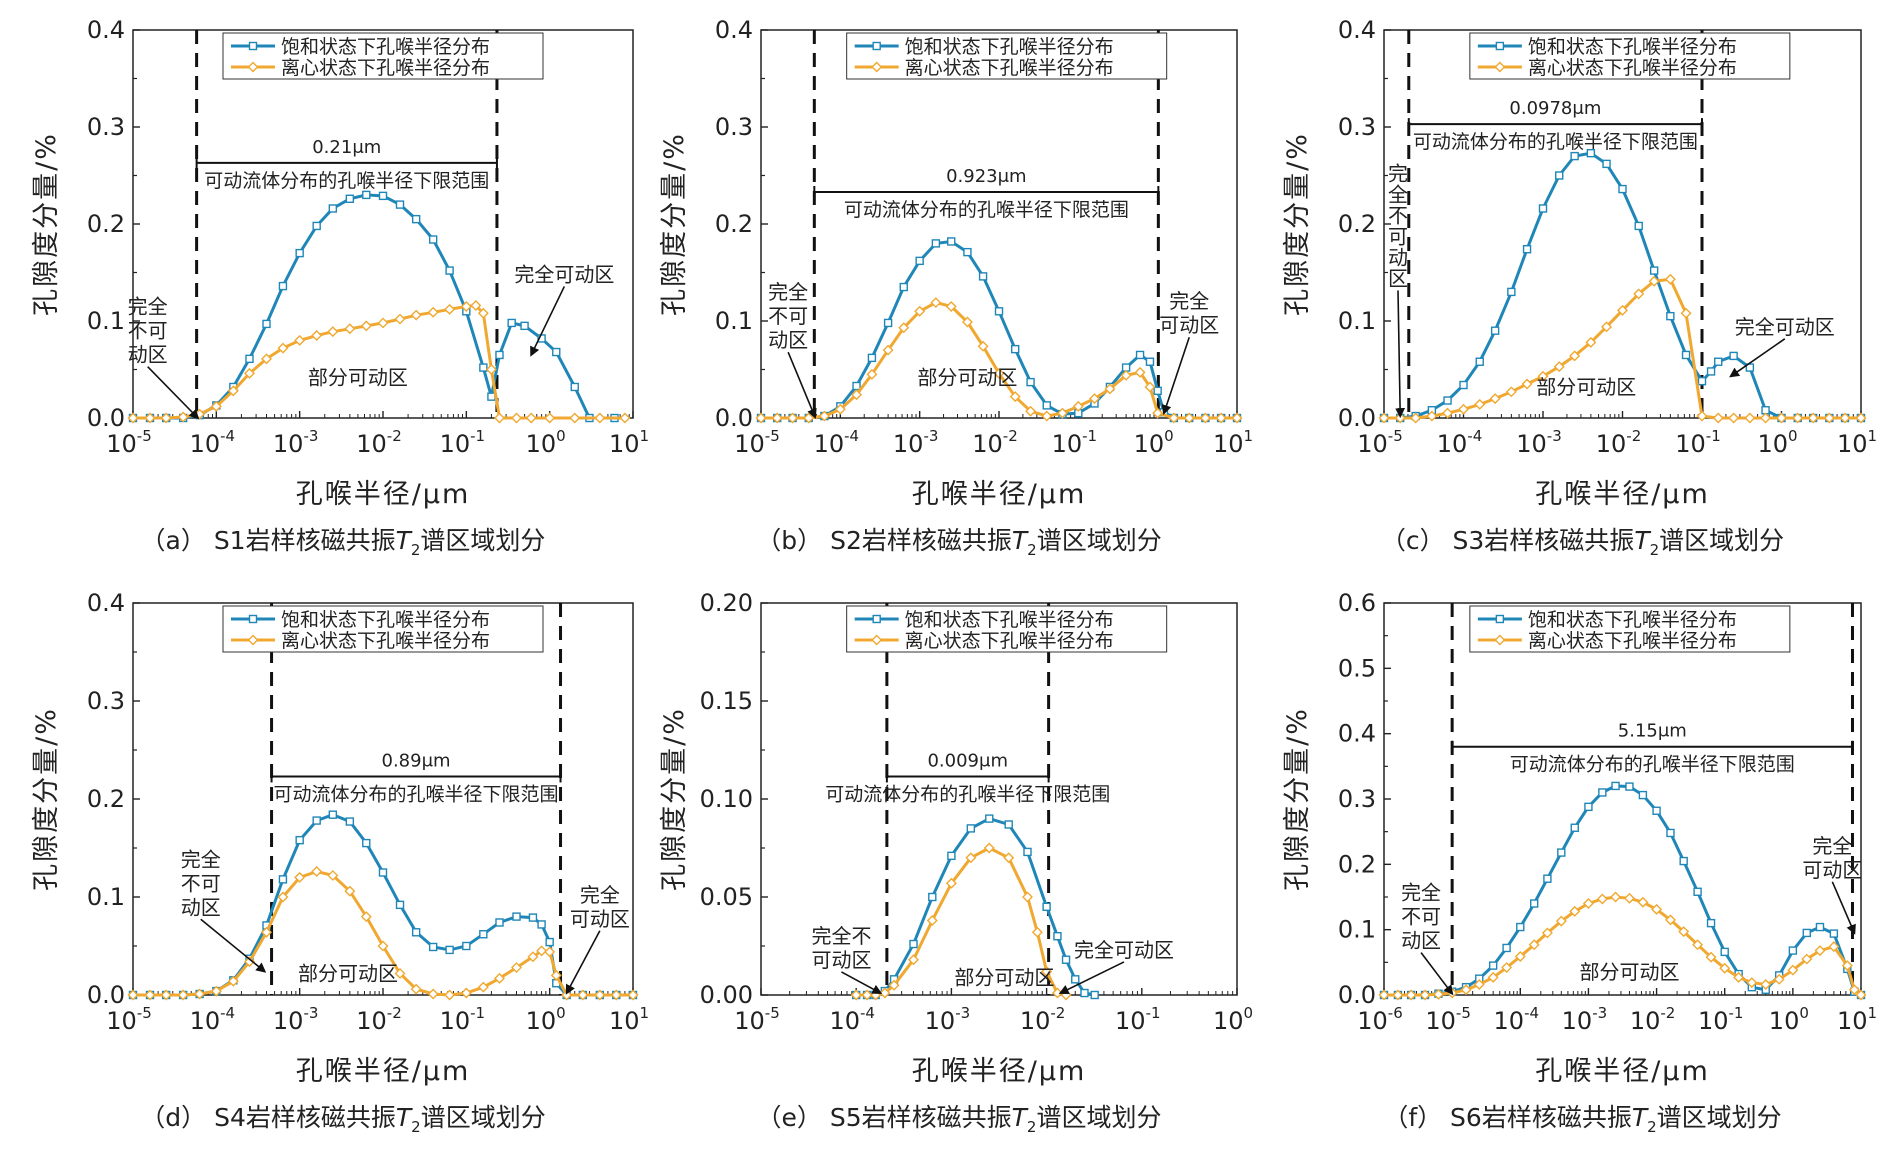 This screenshot has height=1155, width=1890. I want to click on x-tick-label: 10⁻⁶, so click(1380, 1019).